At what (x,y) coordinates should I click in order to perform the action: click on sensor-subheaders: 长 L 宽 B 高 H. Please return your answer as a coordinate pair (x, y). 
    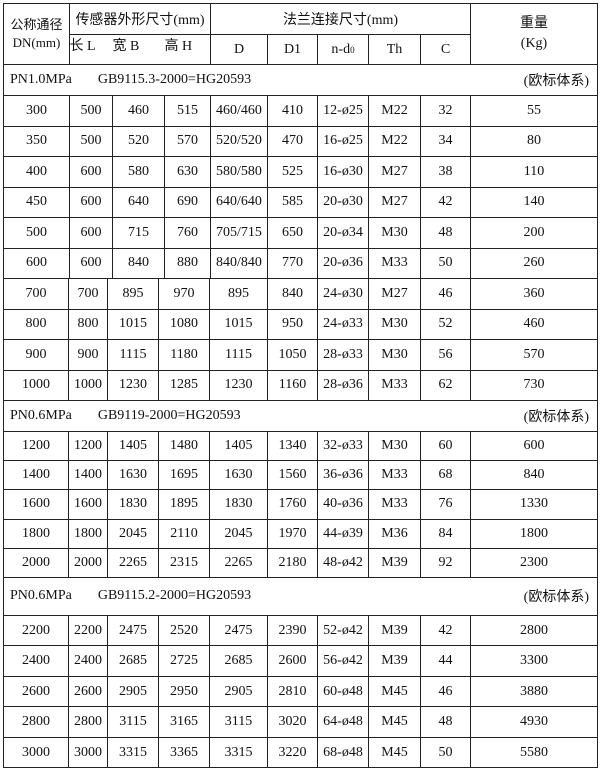
    Looking at the image, I should click on (140, 49).